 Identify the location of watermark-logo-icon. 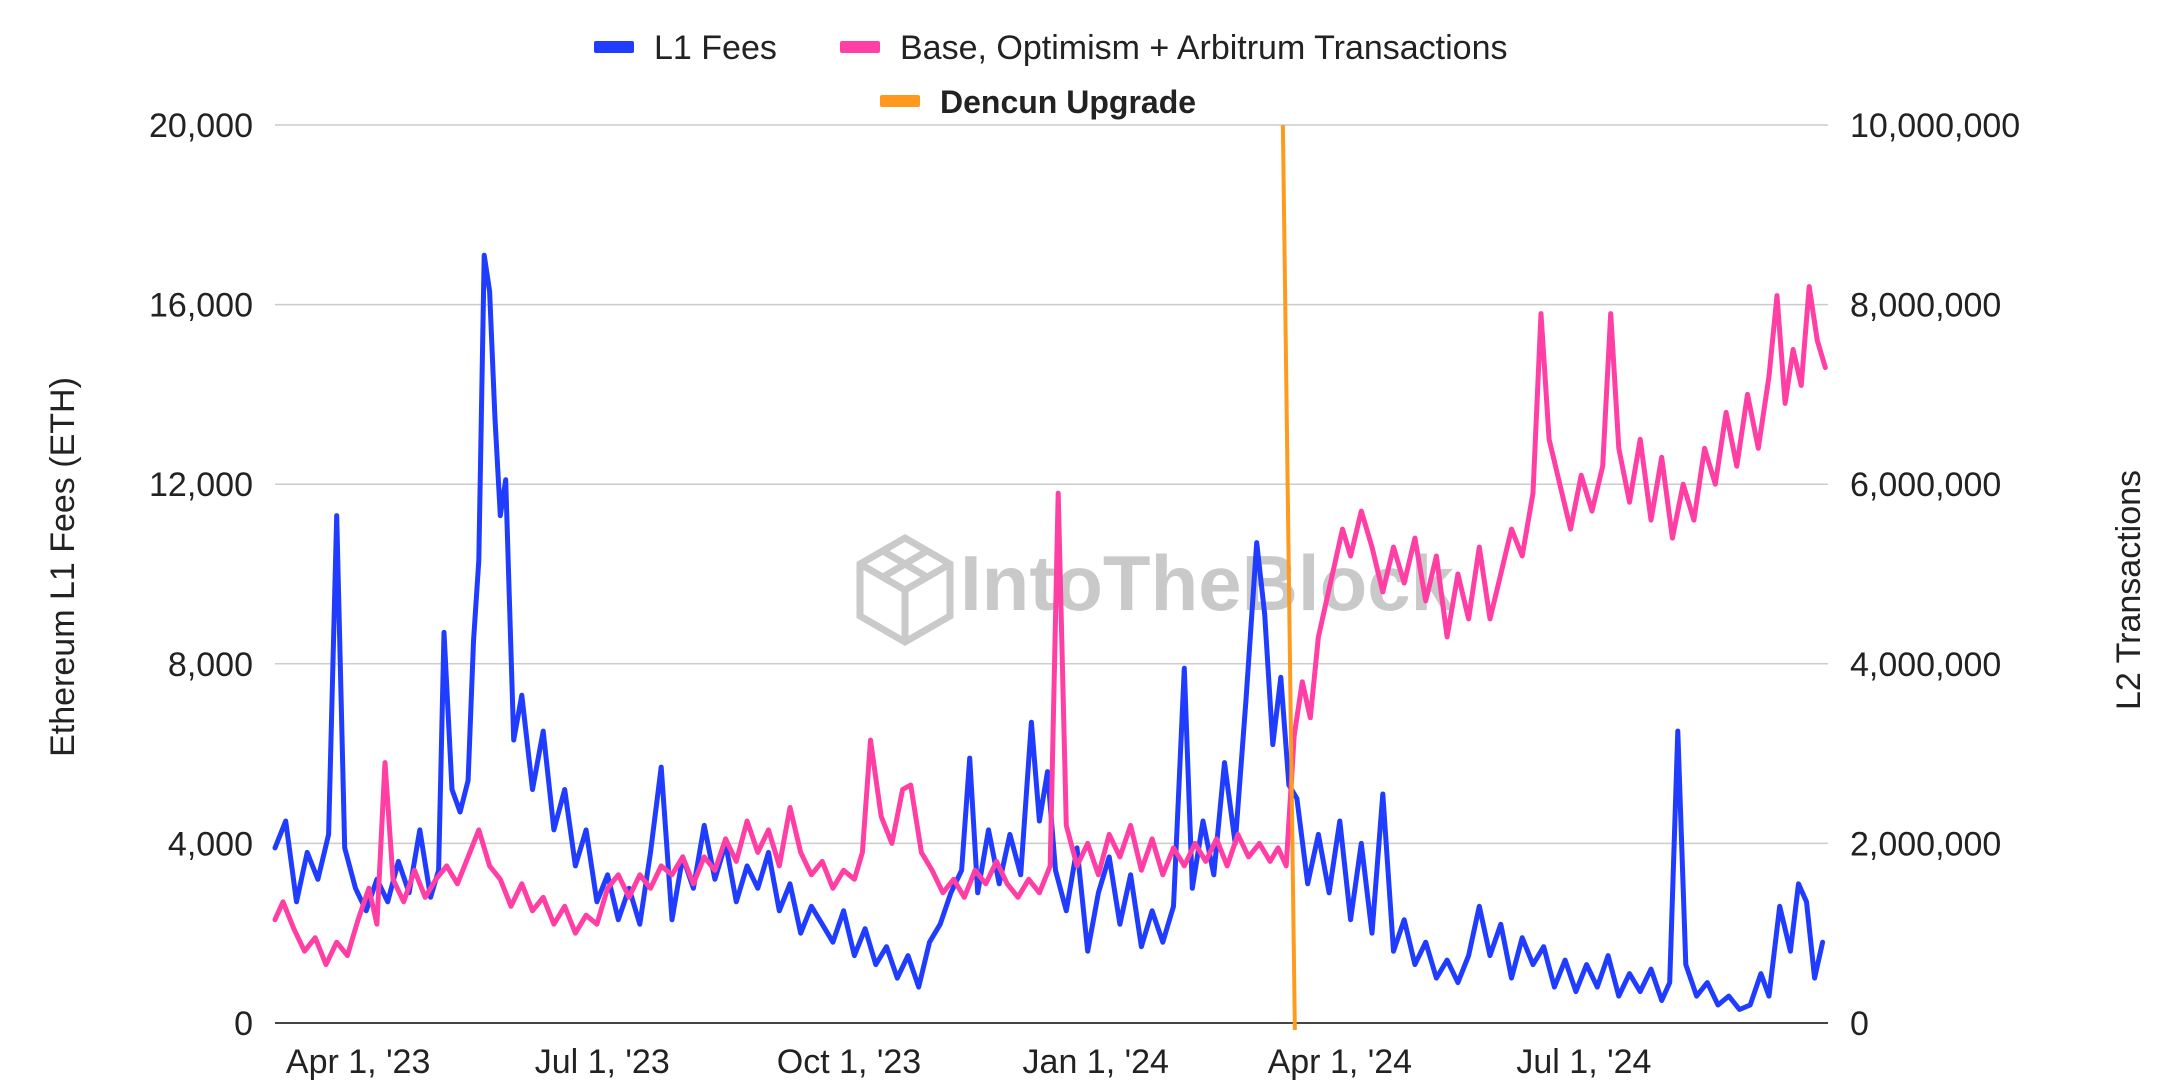
(905, 590).